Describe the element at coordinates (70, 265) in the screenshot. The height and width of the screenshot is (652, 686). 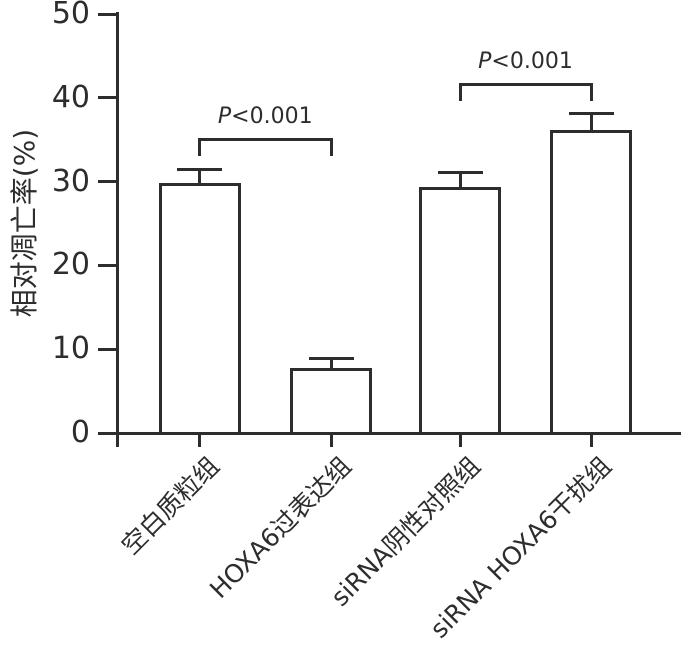
I see `y-tick-label: 20` at that location.